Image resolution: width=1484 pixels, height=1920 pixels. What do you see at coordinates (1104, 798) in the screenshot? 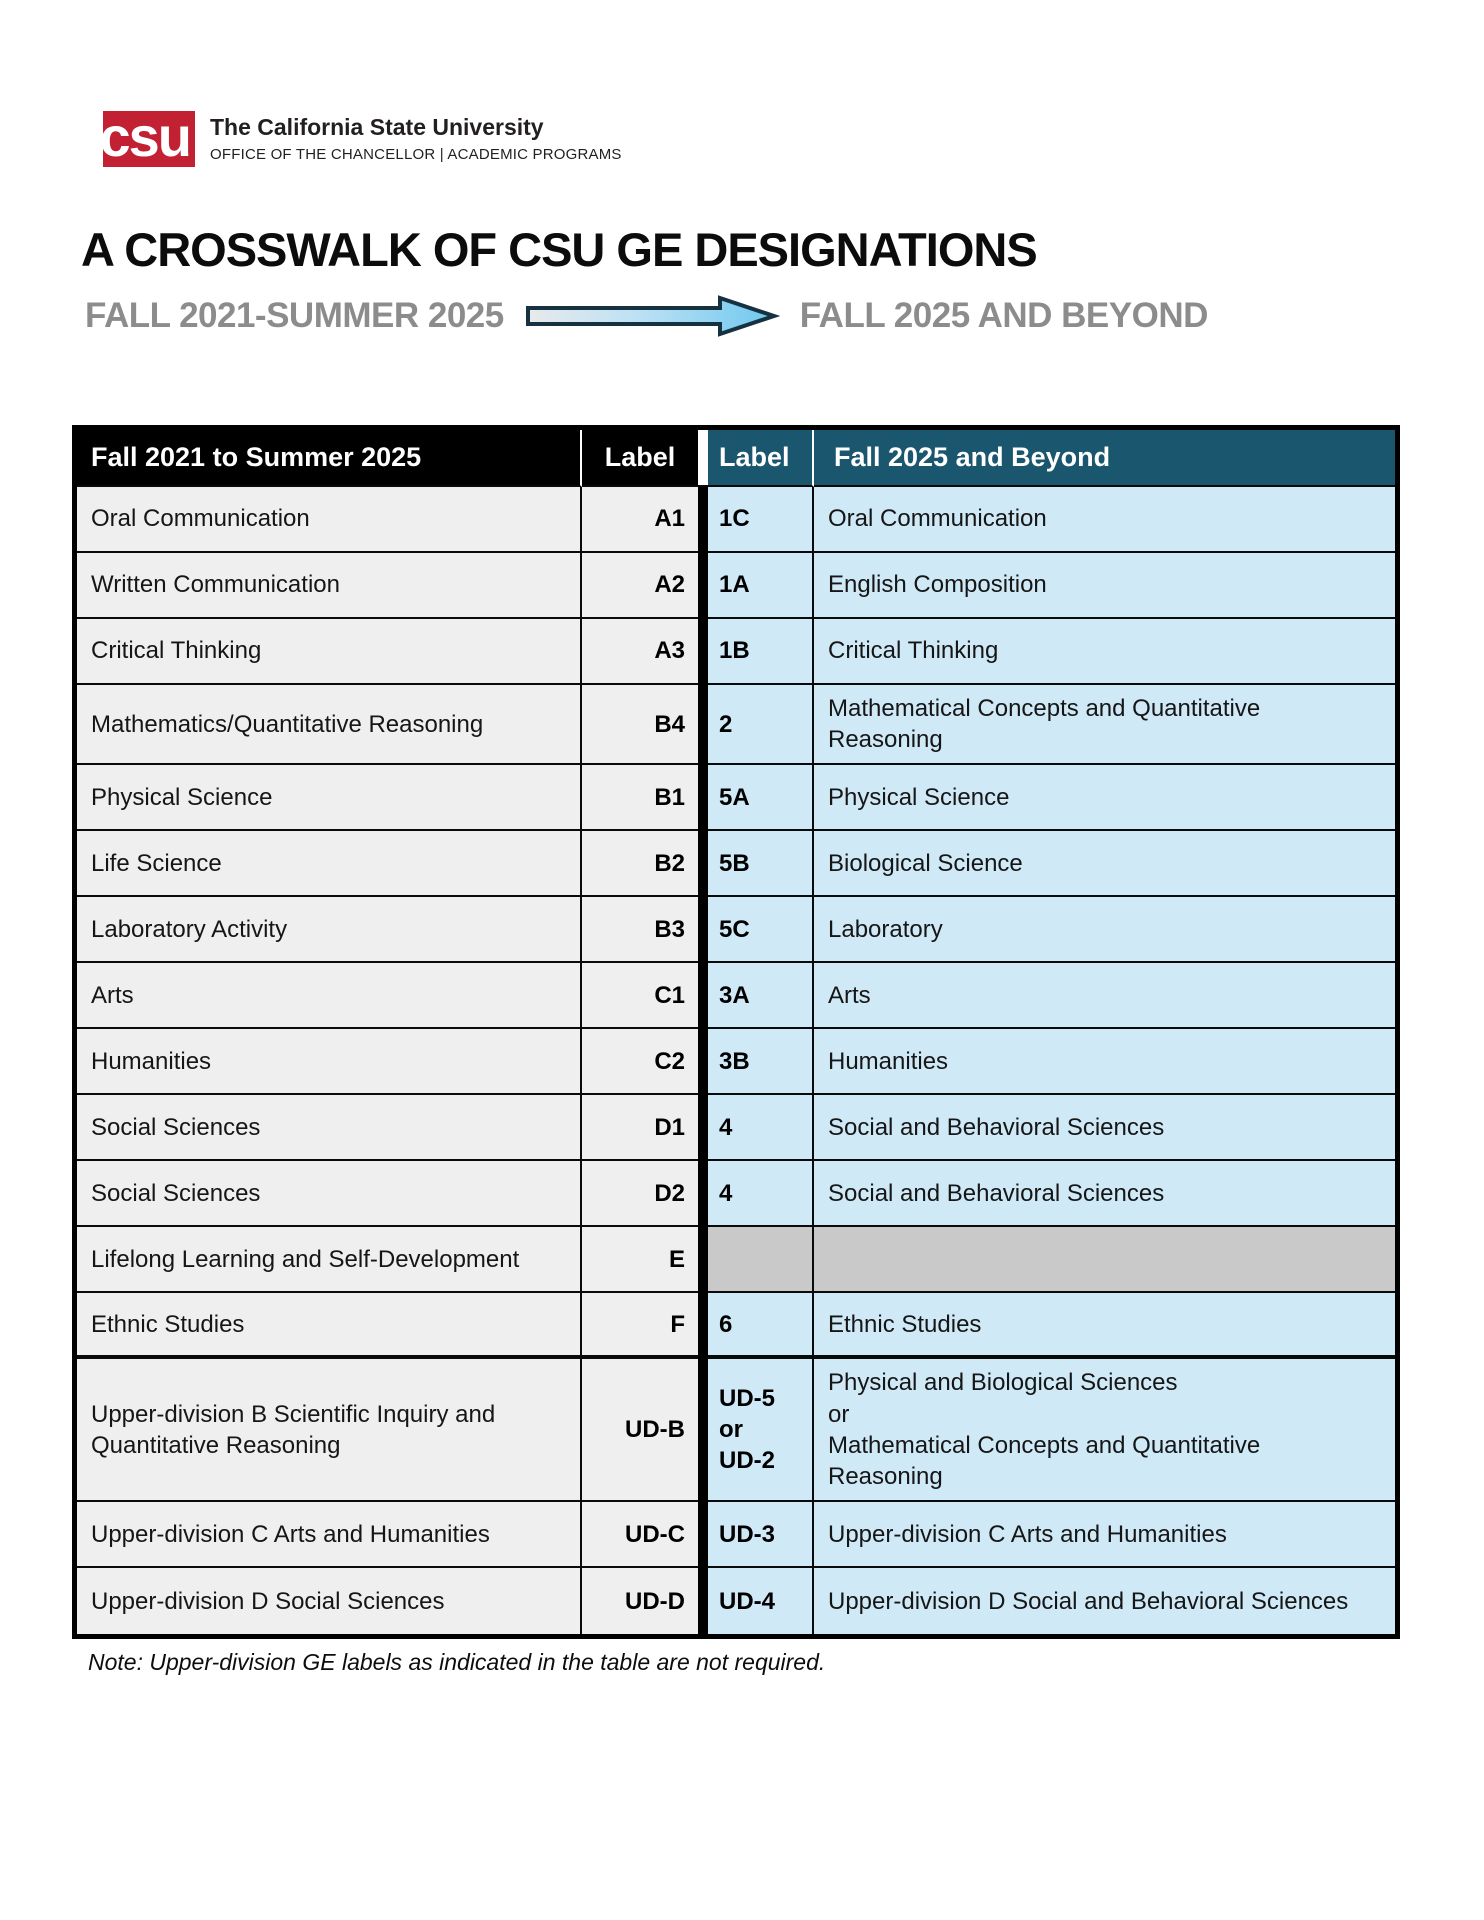
I see `new-desc-cell: Physical Science` at bounding box center [1104, 798].